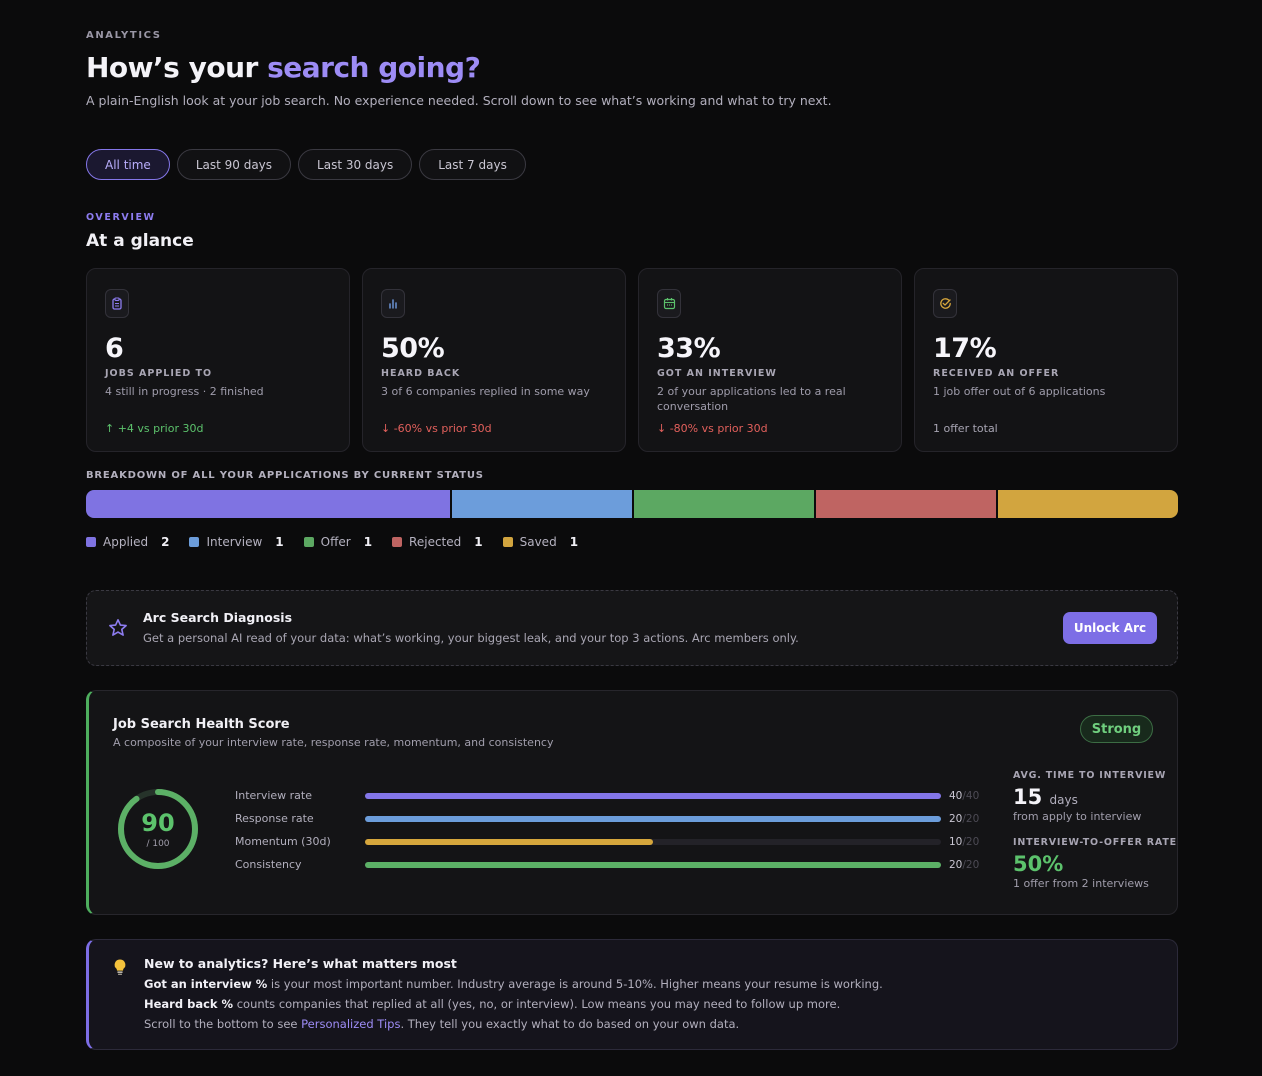 This screenshot has width=1262, height=1076. I want to click on metric-row: Response rate 20/20, so click(610, 820).